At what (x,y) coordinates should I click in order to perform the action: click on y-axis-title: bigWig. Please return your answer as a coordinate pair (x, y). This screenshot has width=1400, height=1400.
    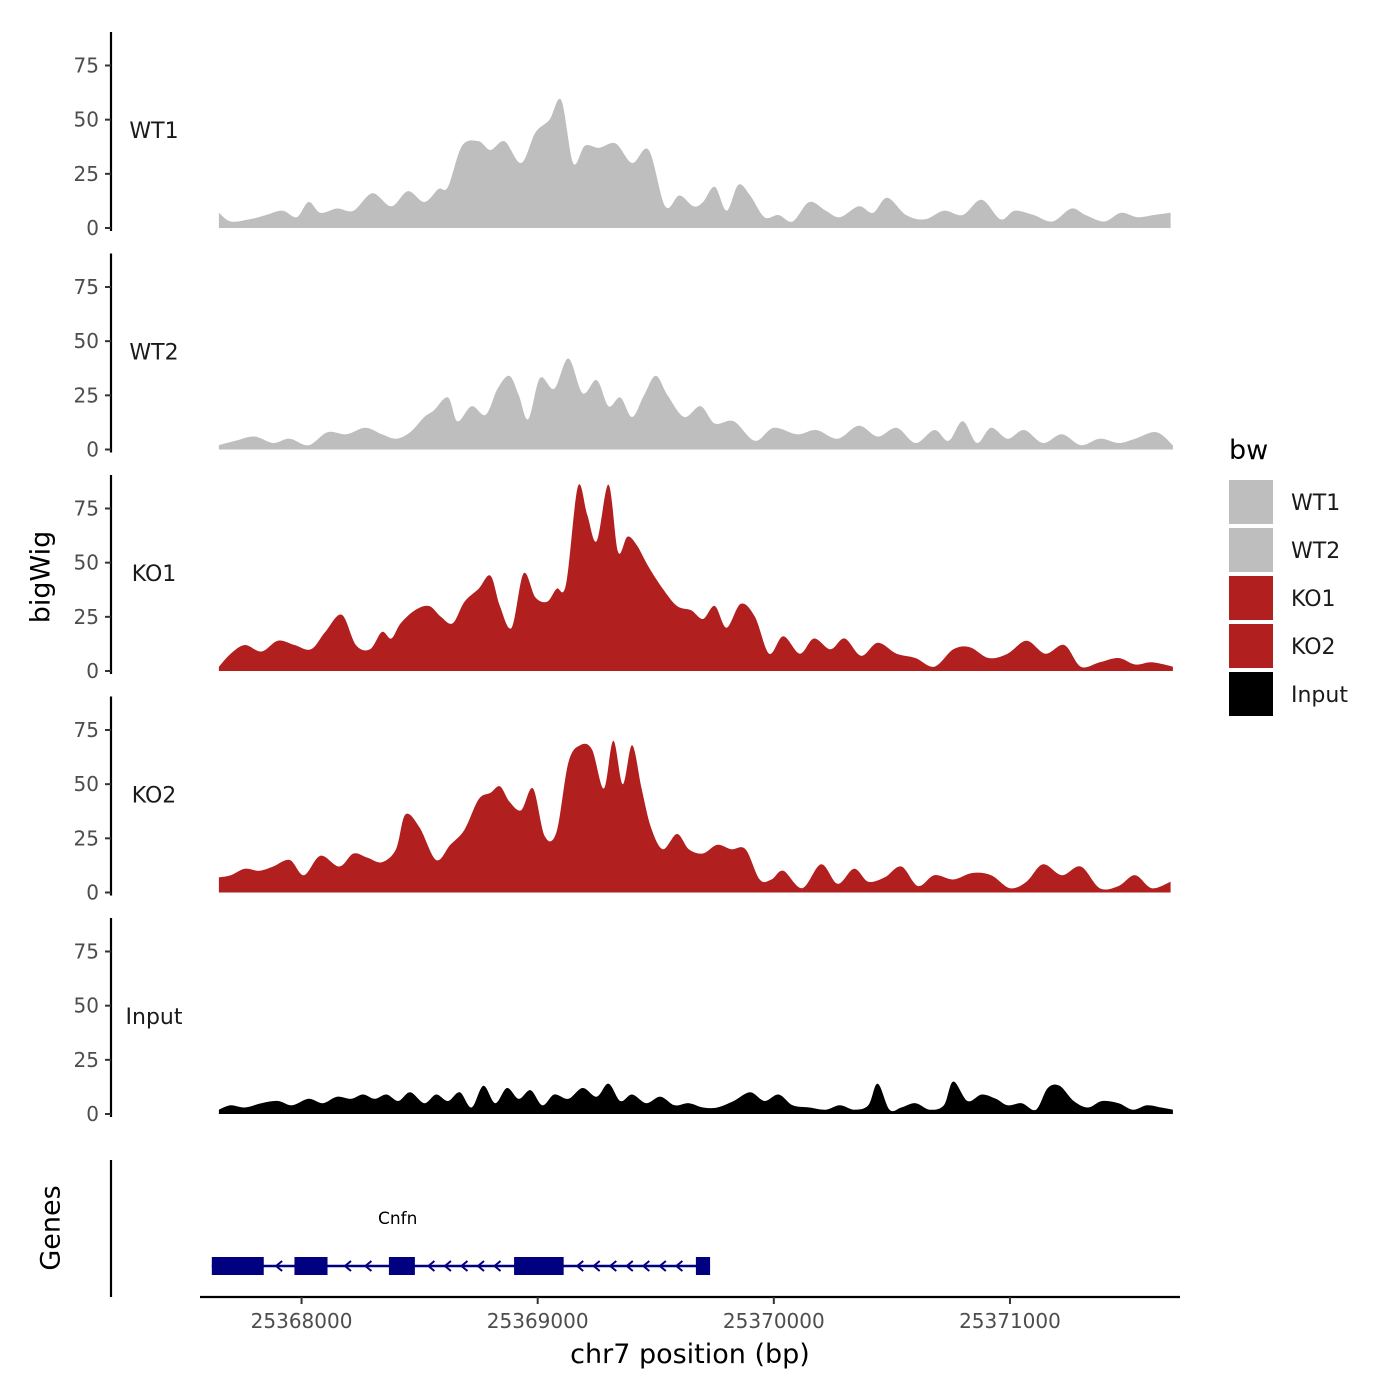
    Looking at the image, I should click on (41, 577).